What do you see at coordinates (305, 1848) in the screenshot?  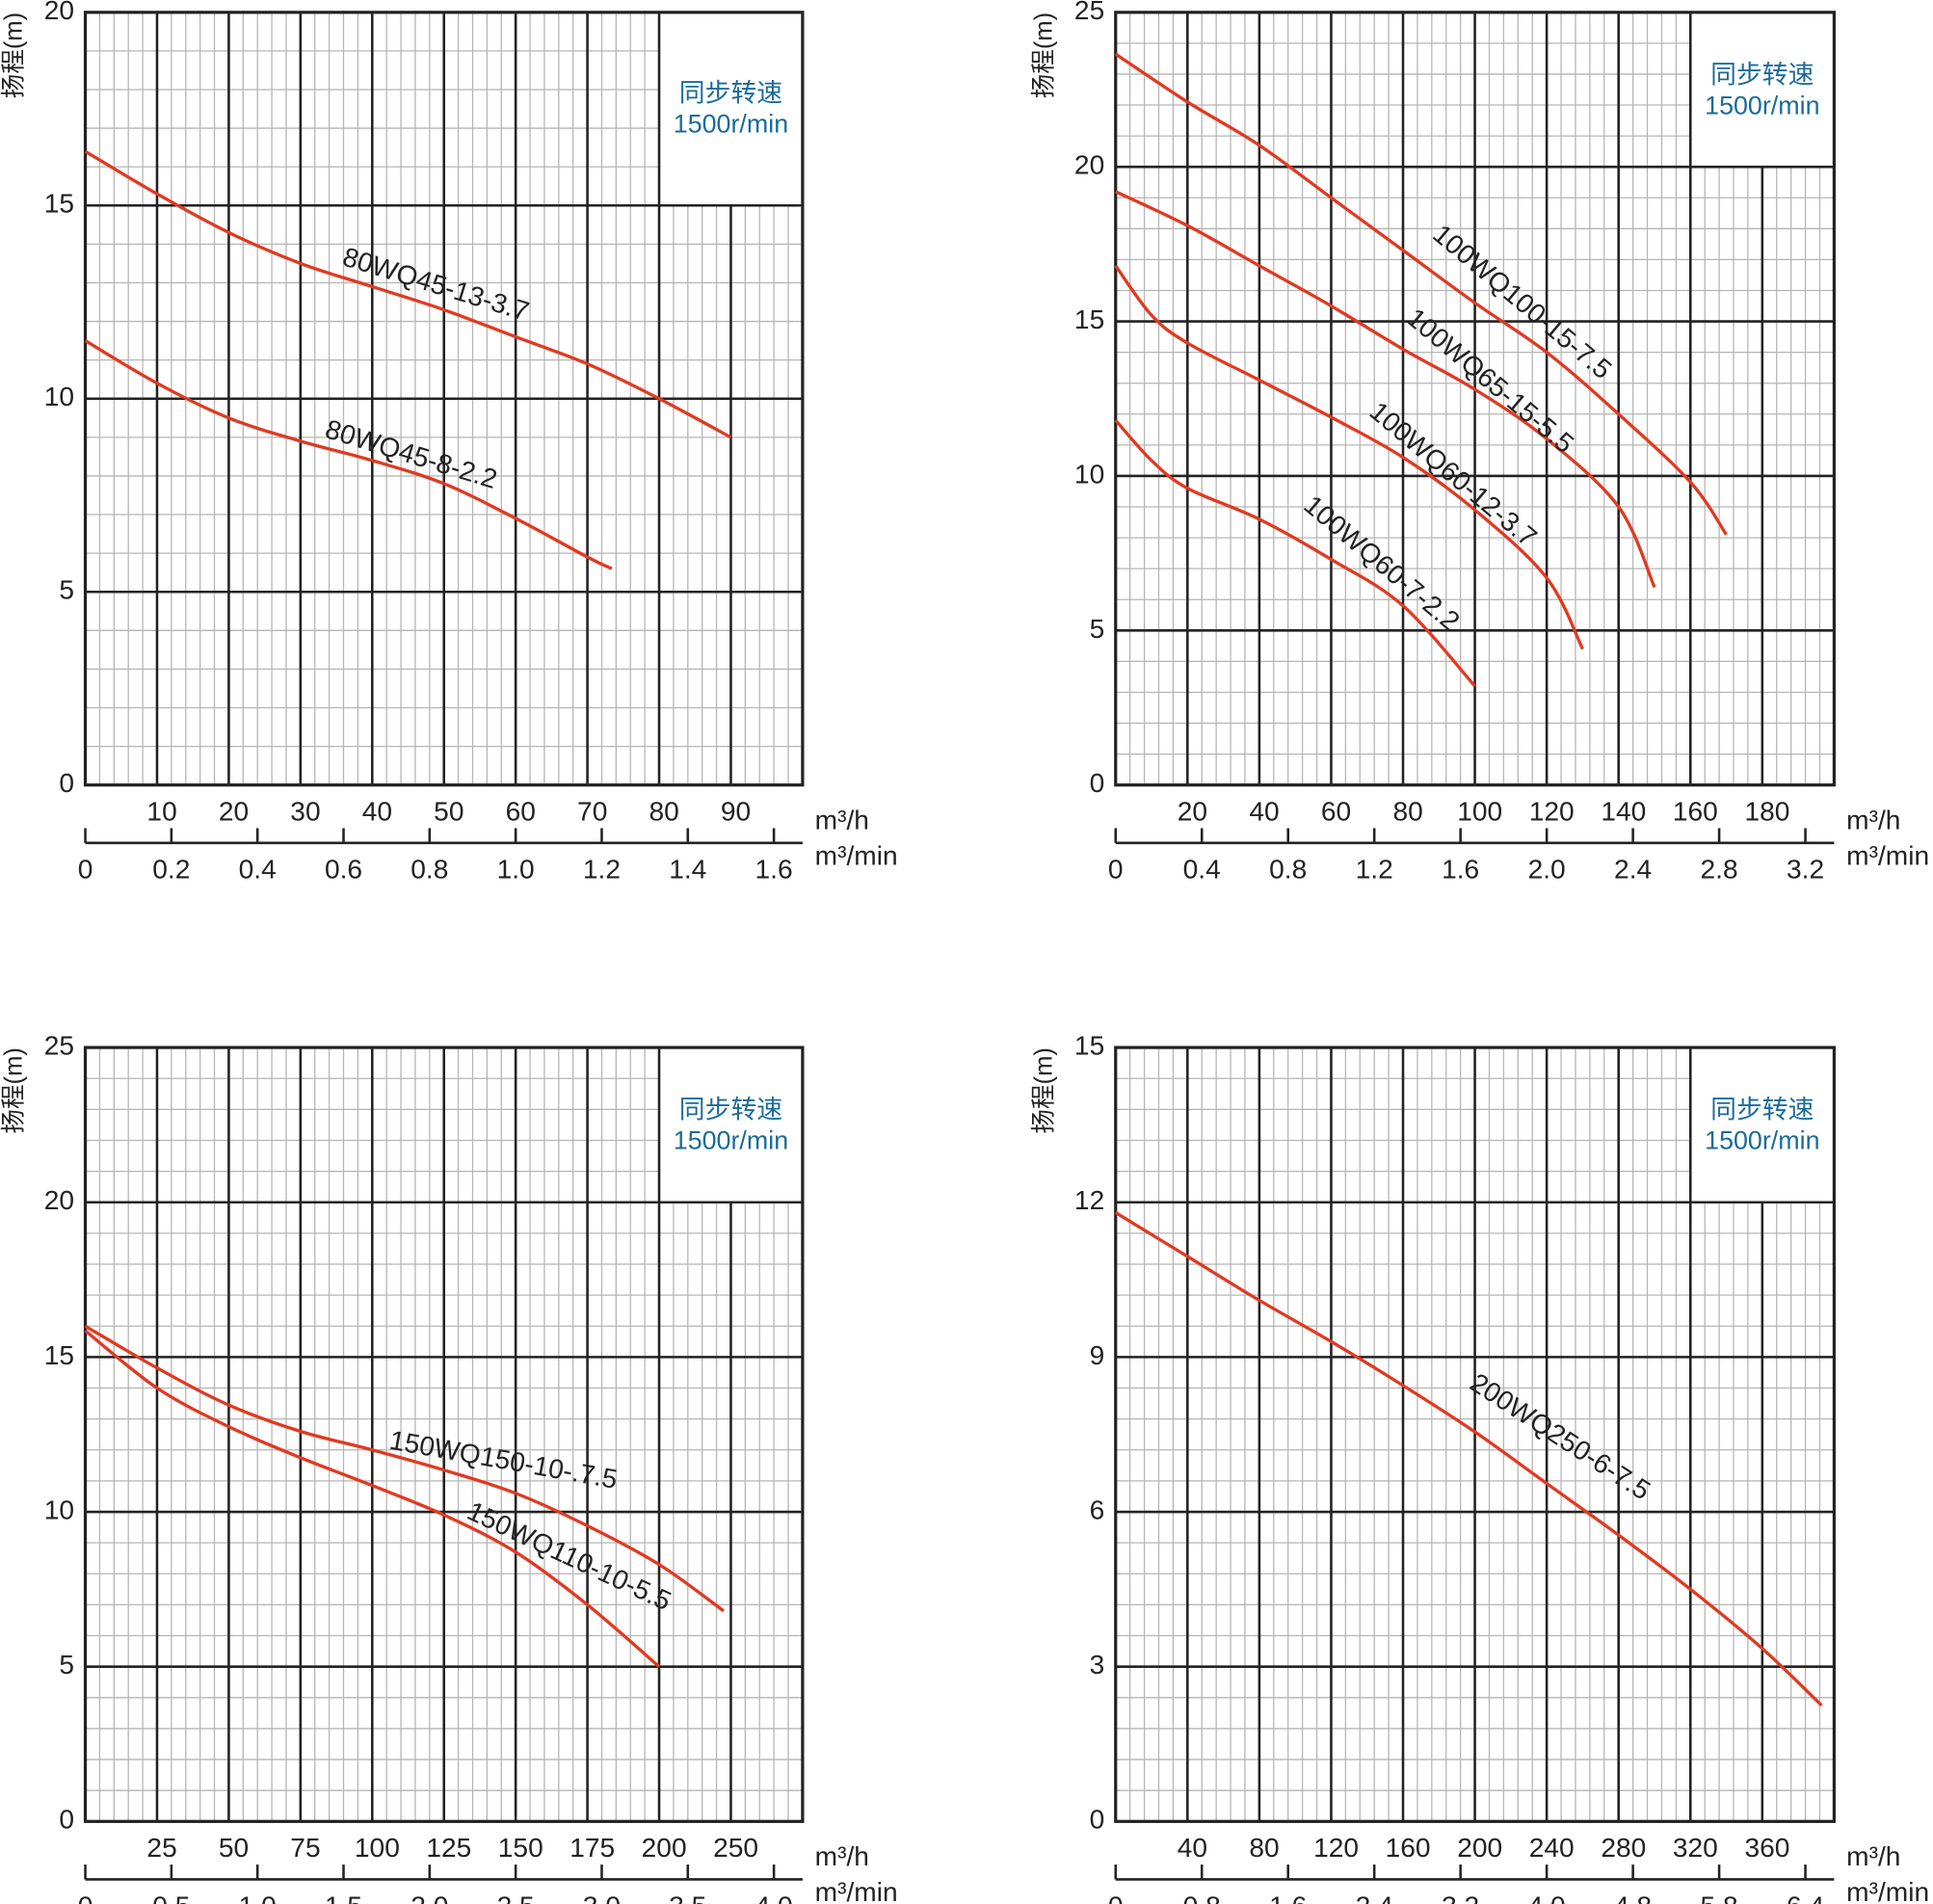 I see `x-tick-label: 75` at bounding box center [305, 1848].